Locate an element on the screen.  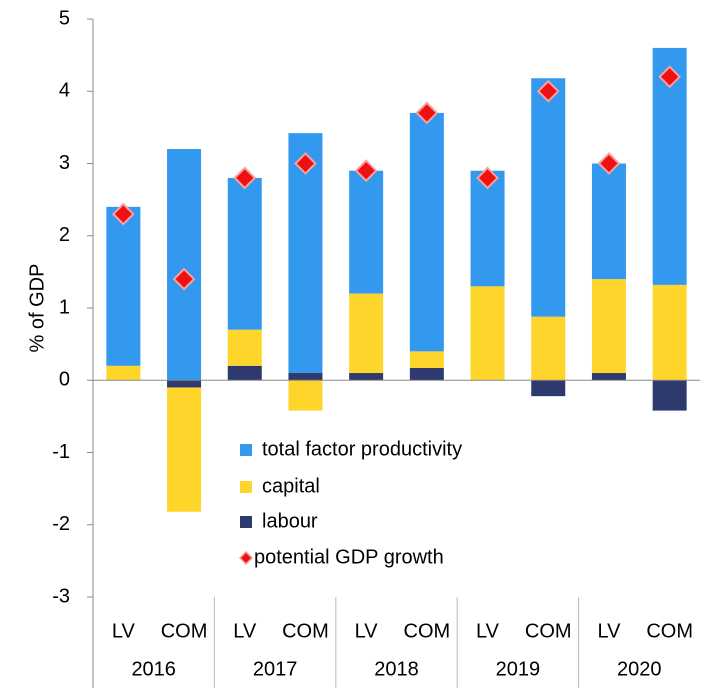
group-label: 2020 is located at coordinates (639, 669).